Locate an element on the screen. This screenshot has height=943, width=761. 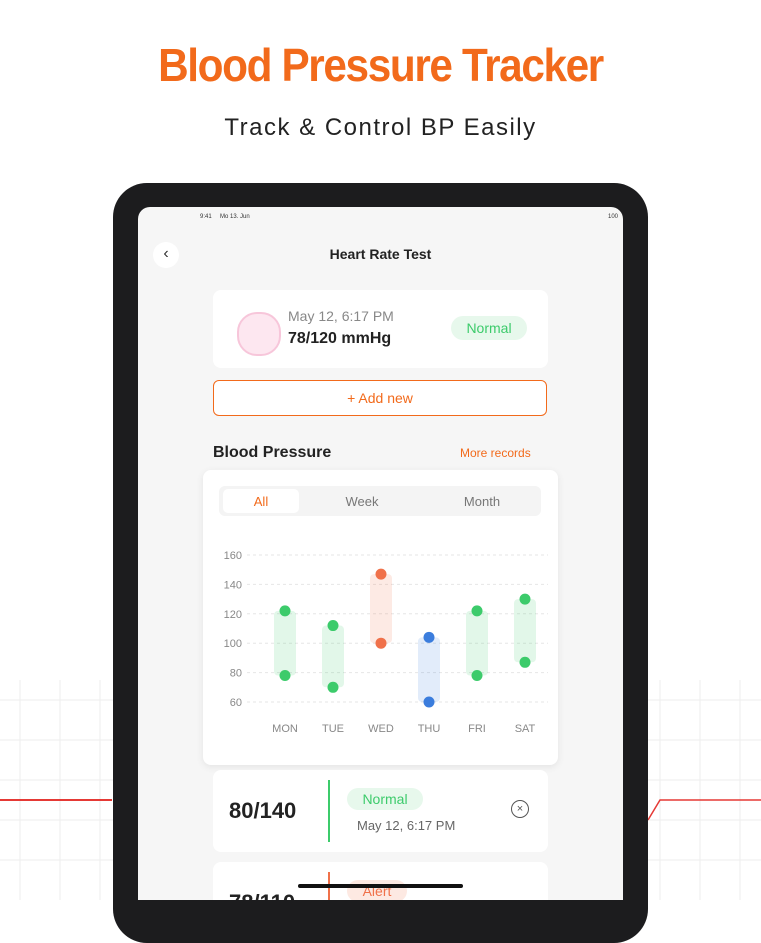
y-tick-label: 80 is located at coordinates (236, 674).